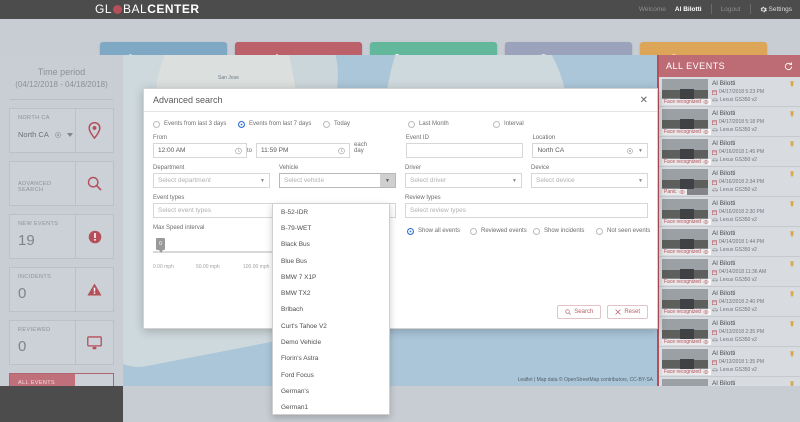 This screenshot has width=800, height=422. What do you see at coordinates (535, 124) in the screenshot?
I see `radio-interval: Interval` at bounding box center [535, 124].